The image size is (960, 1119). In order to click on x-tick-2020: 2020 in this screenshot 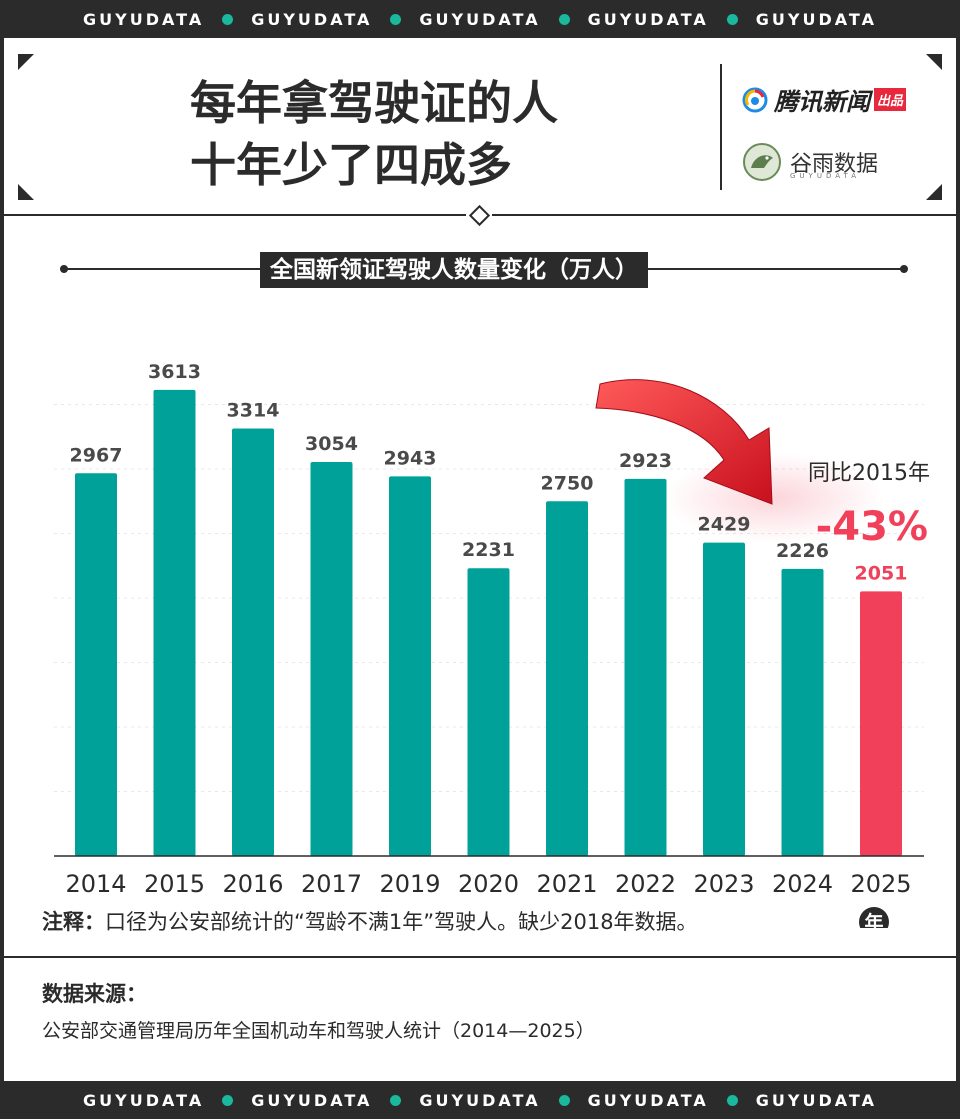, I will do `click(488, 884)`.